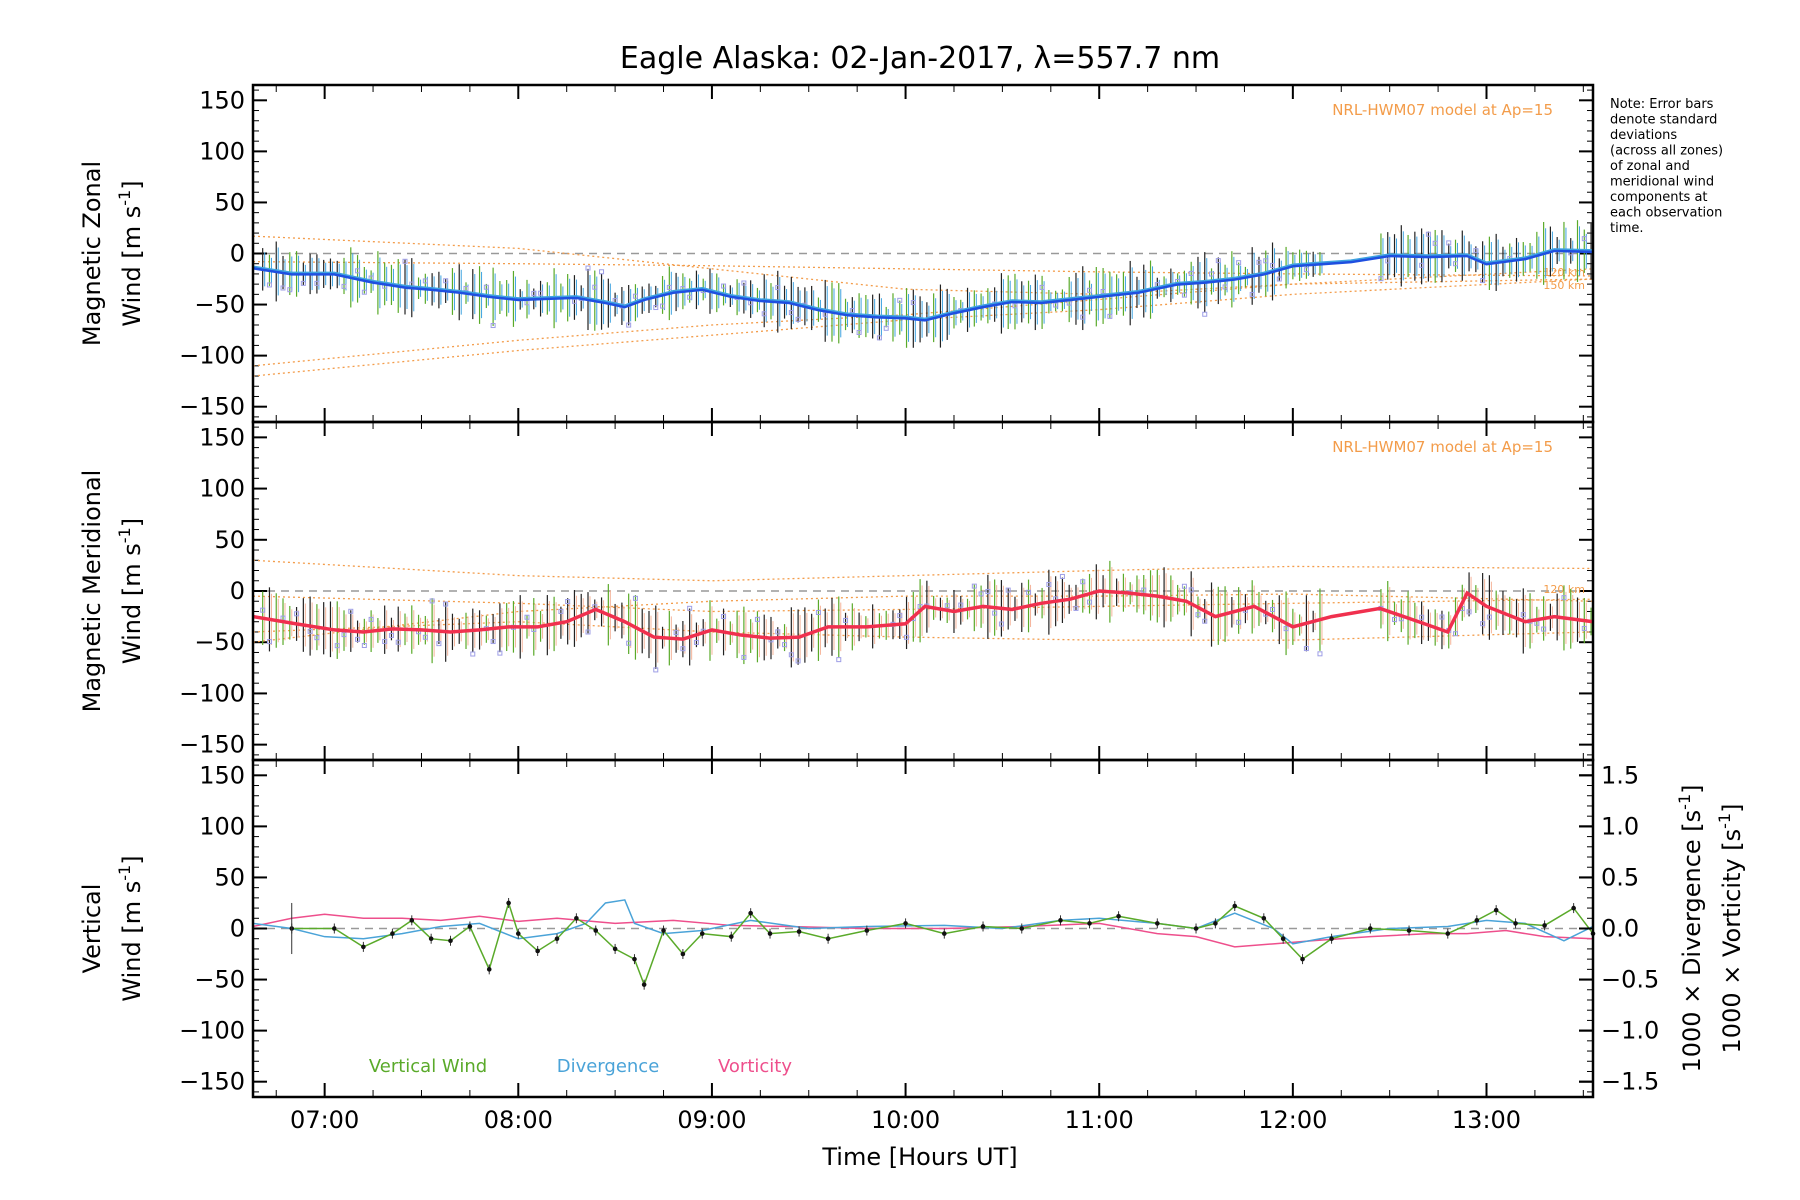 This screenshot has height=1200, width=1800. Describe the element at coordinates (1630, 1082) in the screenshot. I see `right-tick-label: −1.5` at that location.